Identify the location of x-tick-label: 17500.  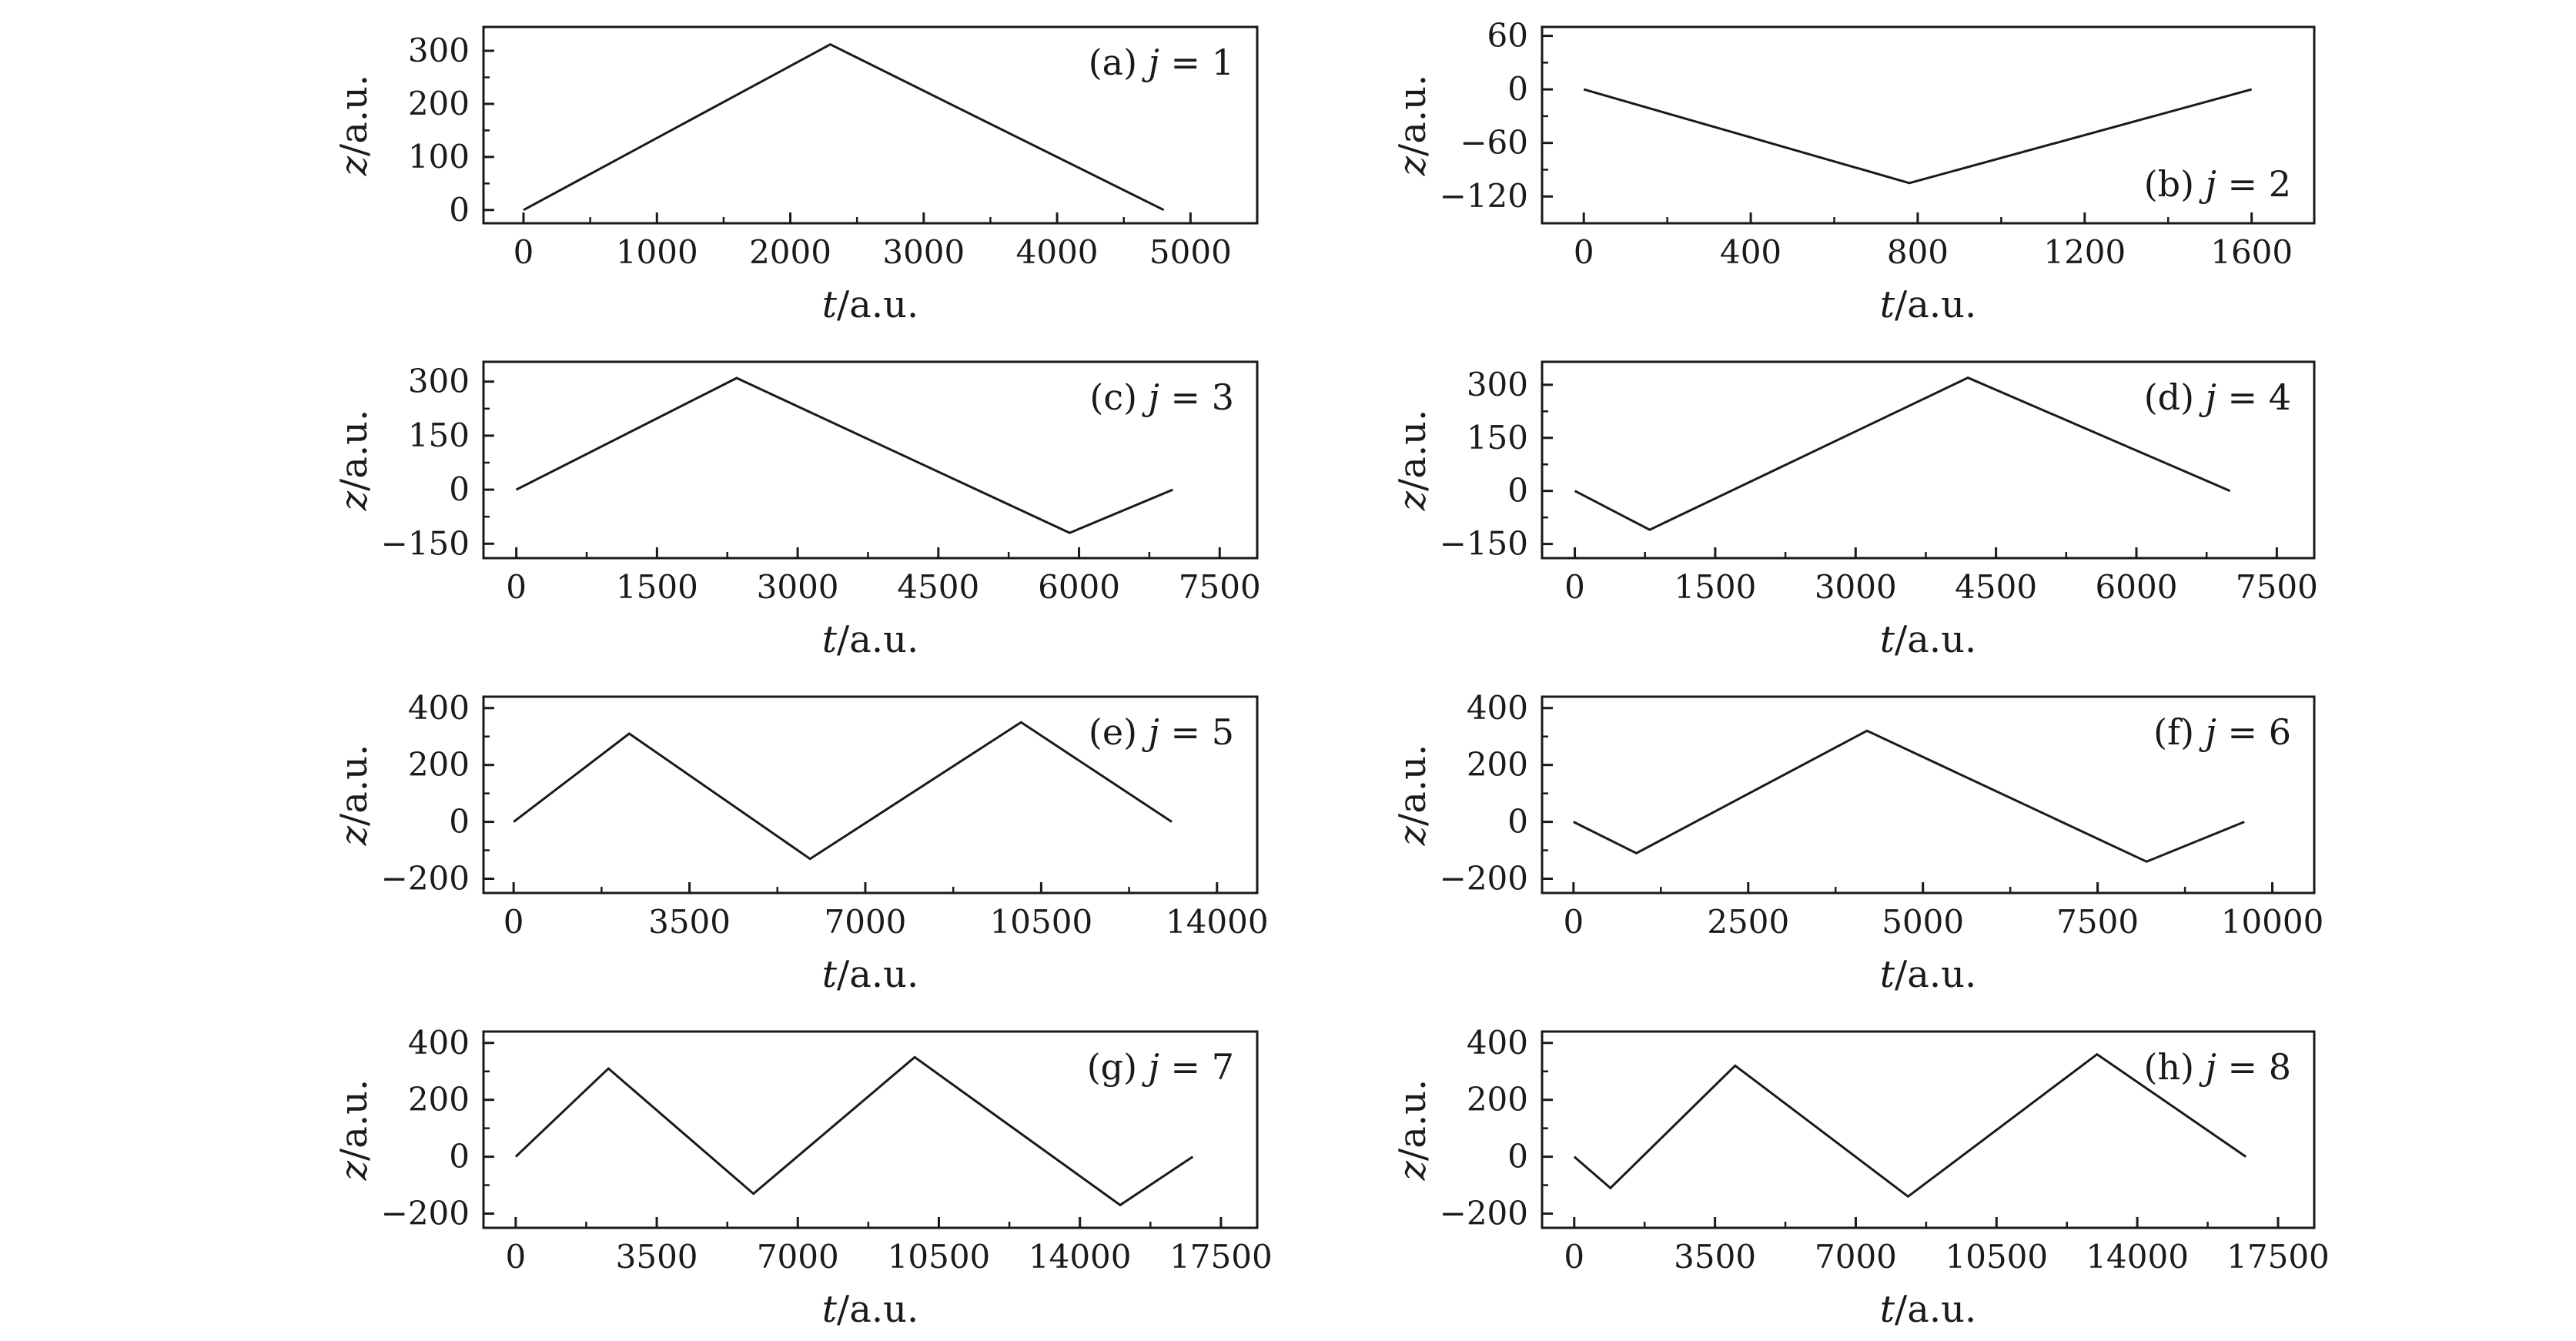
(1221, 1257).